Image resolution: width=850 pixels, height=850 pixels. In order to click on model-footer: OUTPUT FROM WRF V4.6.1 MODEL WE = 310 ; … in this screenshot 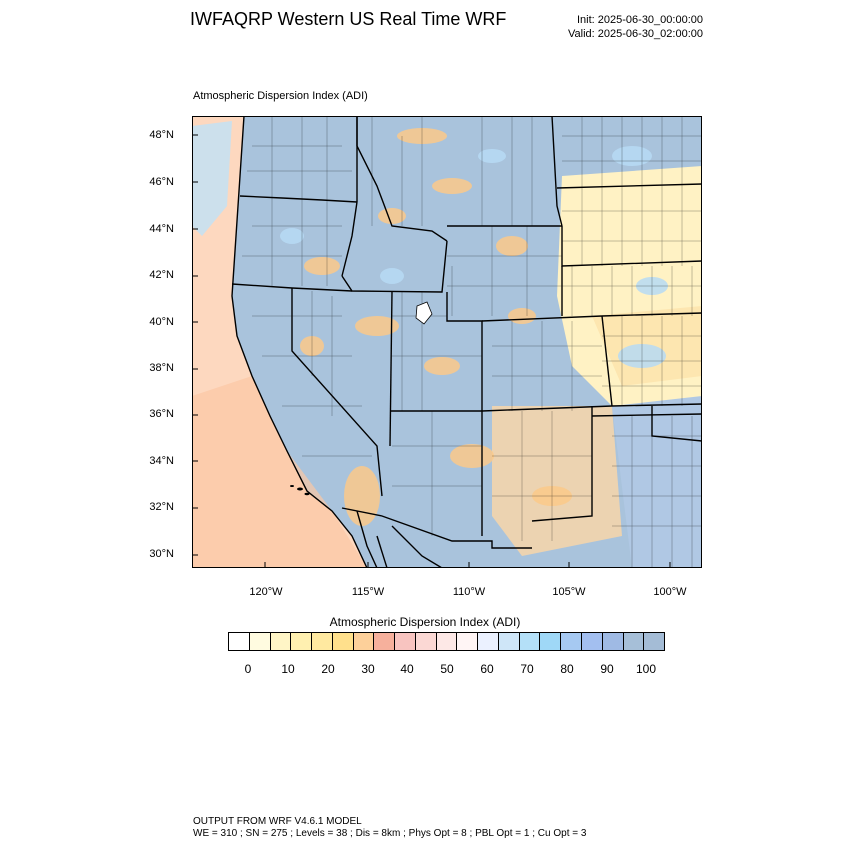, I will do `click(389, 828)`.